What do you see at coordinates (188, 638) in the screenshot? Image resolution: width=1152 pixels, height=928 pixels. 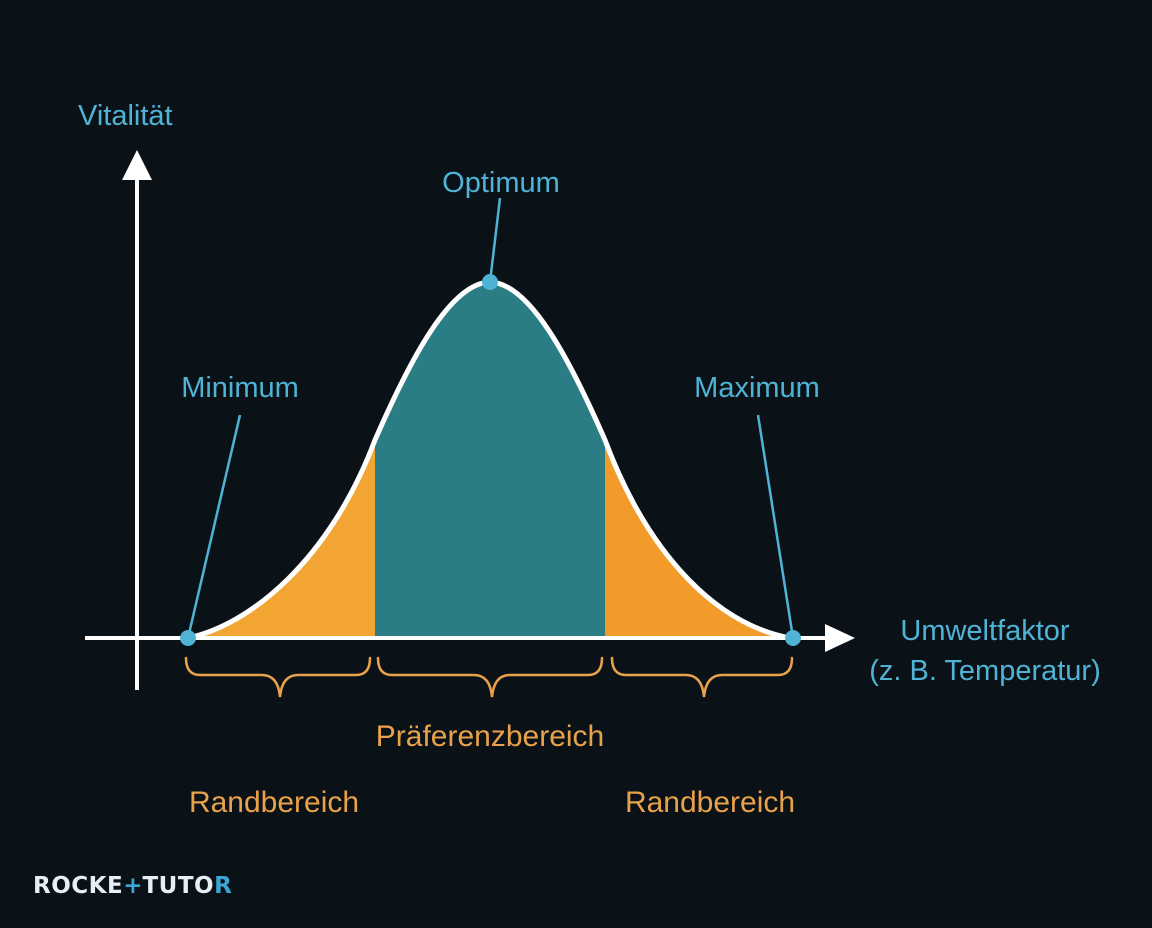 I see `minimum-marker` at bounding box center [188, 638].